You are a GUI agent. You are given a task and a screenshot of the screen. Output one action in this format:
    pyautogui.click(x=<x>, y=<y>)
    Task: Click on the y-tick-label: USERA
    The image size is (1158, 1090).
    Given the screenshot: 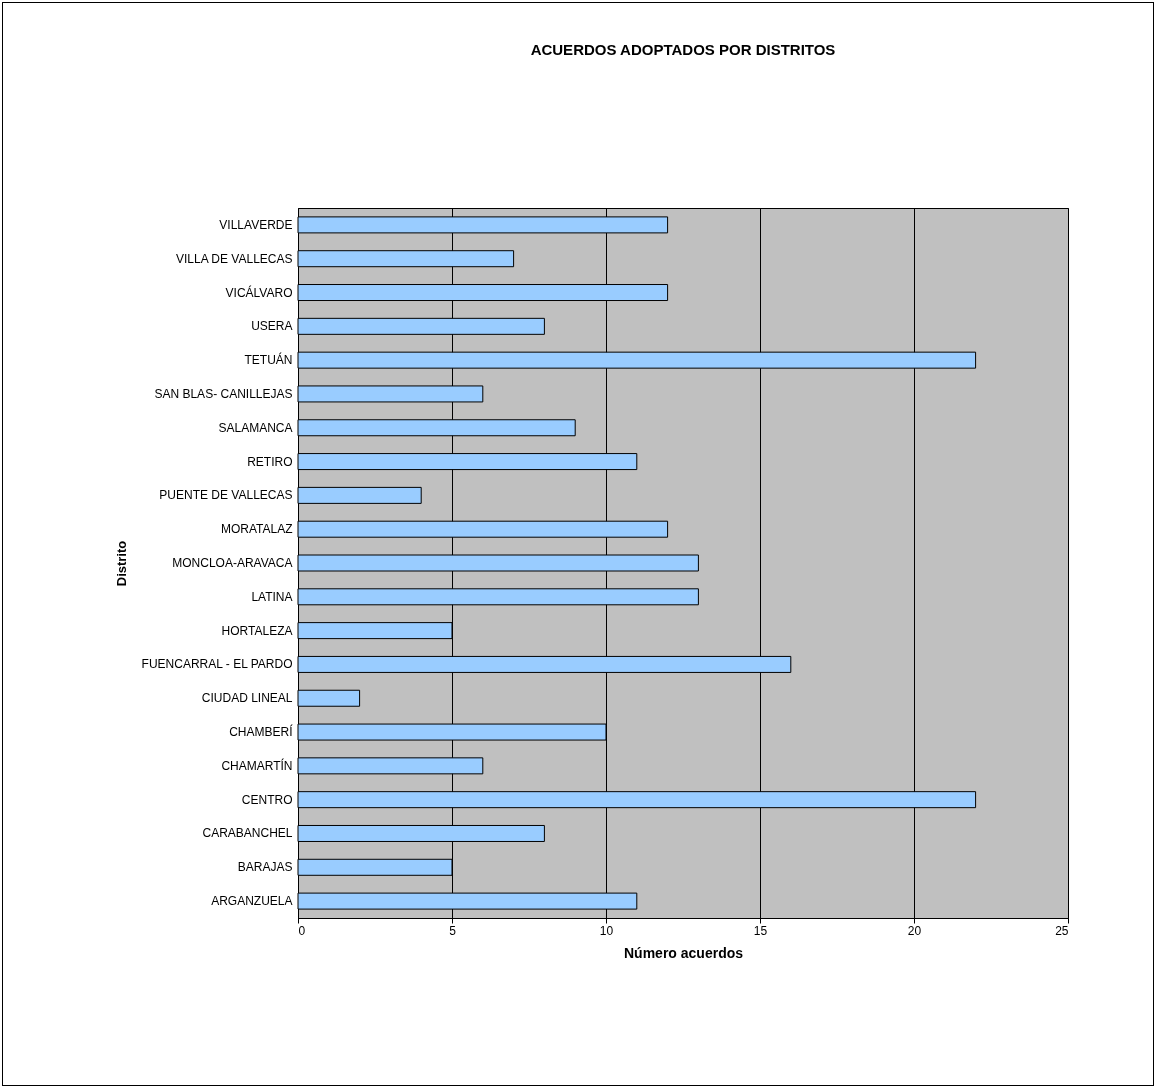 What is the action you would take?
    pyautogui.click(x=272, y=326)
    